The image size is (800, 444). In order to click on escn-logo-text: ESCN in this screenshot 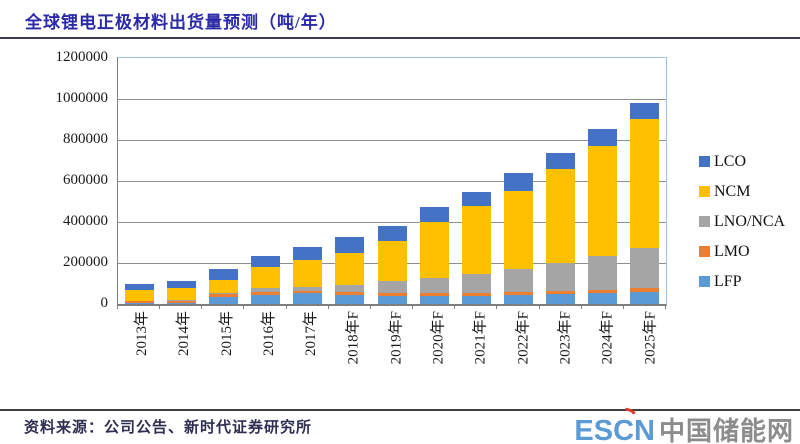, I will do `click(614, 425)`.